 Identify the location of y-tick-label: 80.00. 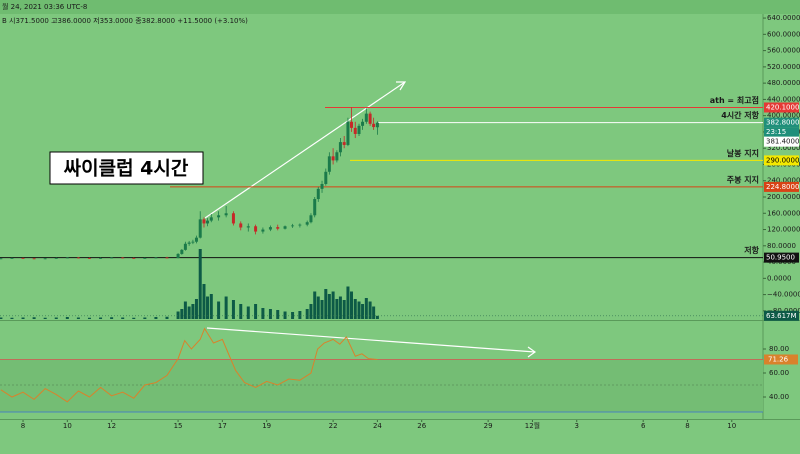
(779, 349).